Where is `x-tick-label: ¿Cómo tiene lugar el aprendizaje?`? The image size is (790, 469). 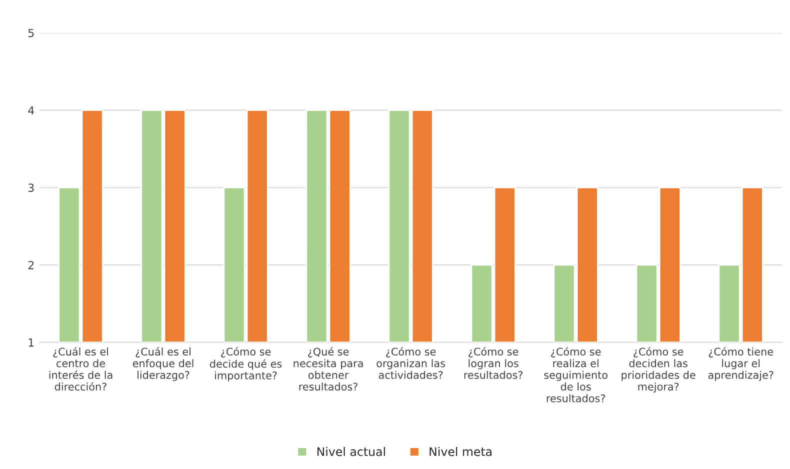 x-tick-label: ¿Cómo tiene lugar el aprendizaje? is located at coordinates (741, 364).